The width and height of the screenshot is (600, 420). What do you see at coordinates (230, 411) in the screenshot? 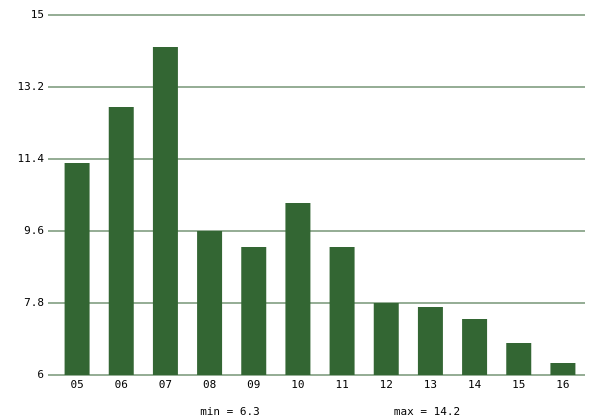
I see `min-annotation: min = 6.3` at bounding box center [230, 411].